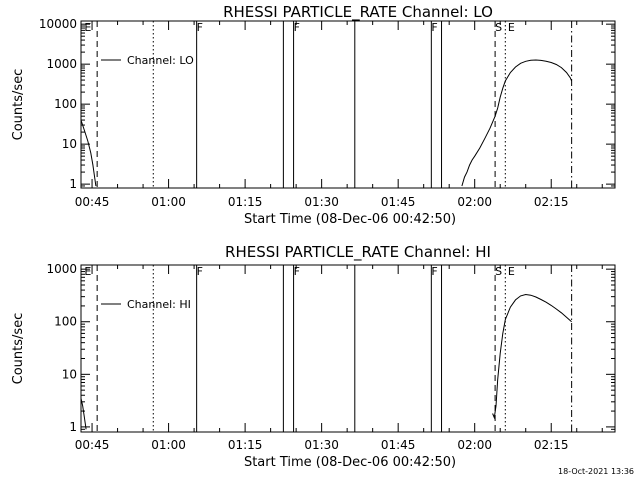 Image resolution: width=640 pixels, height=480 pixels. I want to click on y-tick-label: 10000, so click(58, 24).